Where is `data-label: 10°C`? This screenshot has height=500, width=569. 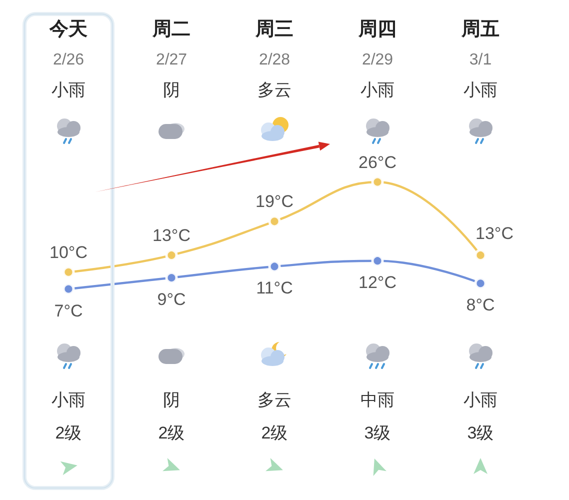 data-label: 10°C is located at coordinates (69, 252).